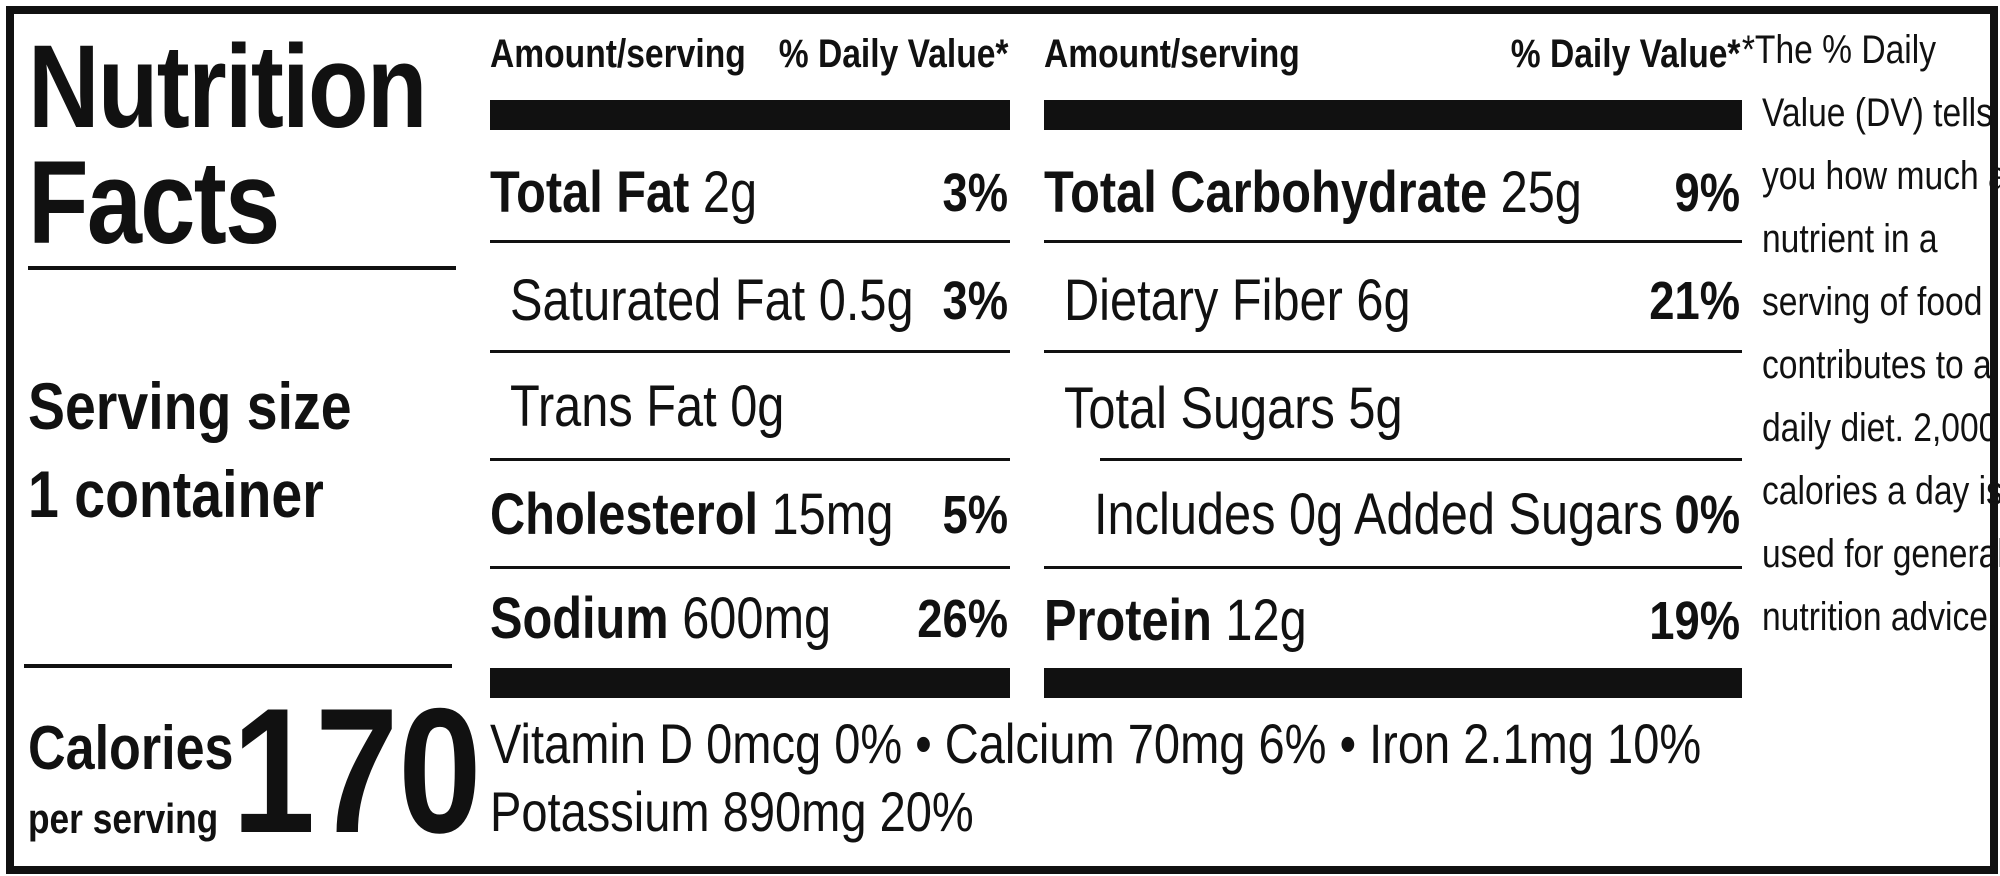  Describe the element at coordinates (1375, 408) in the screenshot. I see `nutrient-amount: 5g` at that location.